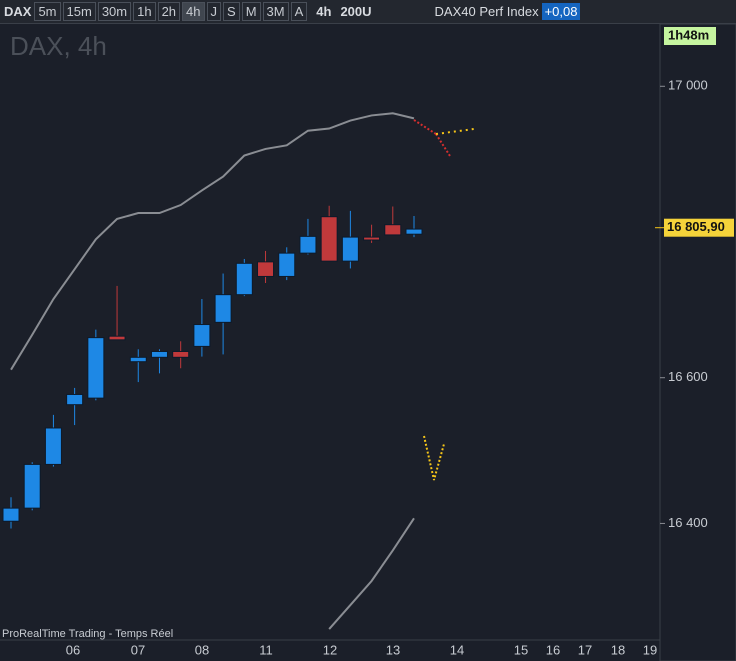 The image size is (736, 661). Describe the element at coordinates (18, 11) in the screenshot. I see `symbol: DAX` at that location.